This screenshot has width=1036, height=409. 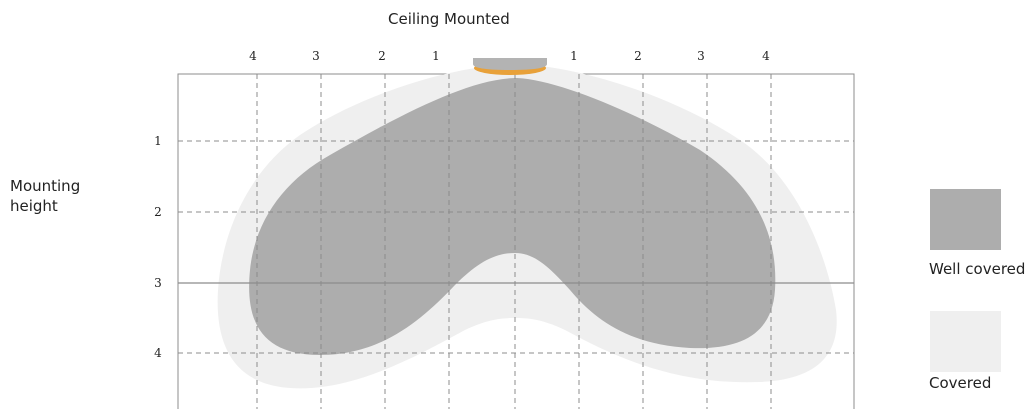 I want to click on y-tick-label: 2, so click(x=158, y=212).